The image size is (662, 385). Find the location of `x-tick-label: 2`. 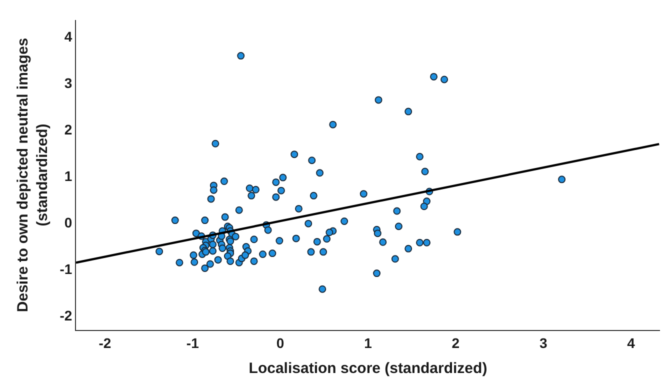

x-tick-label: 2 is located at coordinates (456, 342).